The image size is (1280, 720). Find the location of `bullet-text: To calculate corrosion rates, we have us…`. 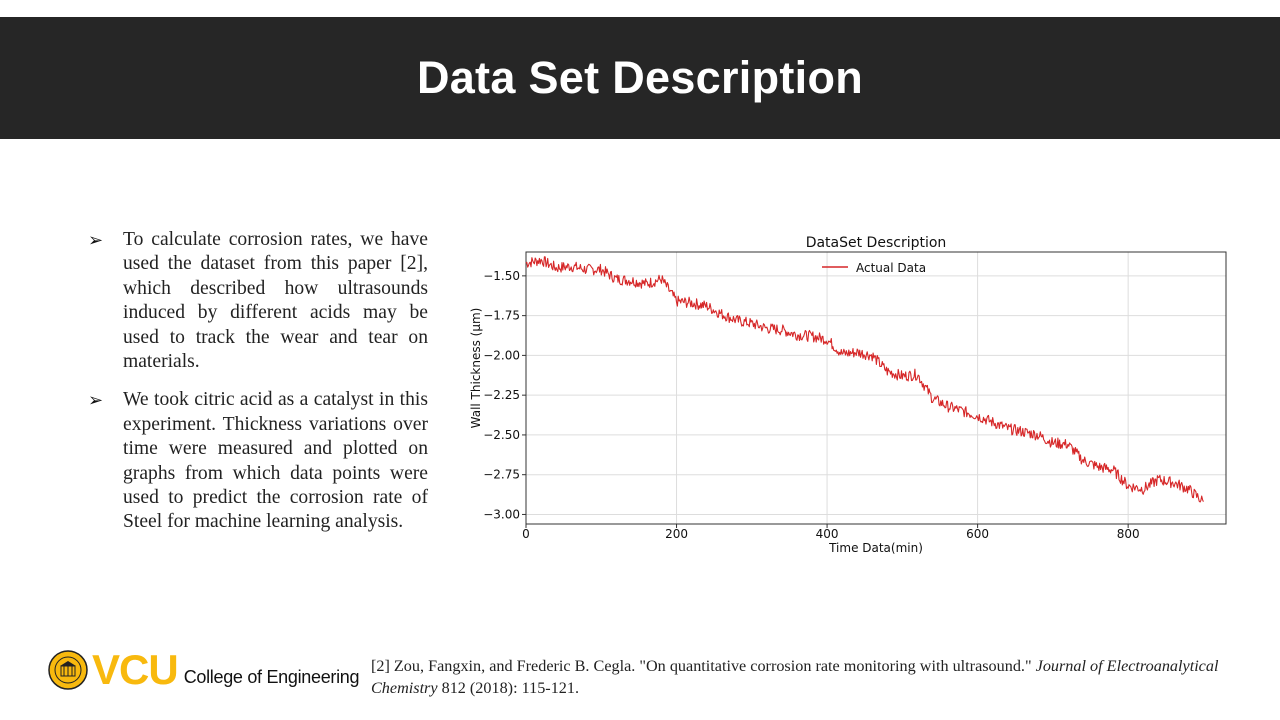

bullet-text: To calculate corrosion rates, we have us… is located at coordinates (275, 301).